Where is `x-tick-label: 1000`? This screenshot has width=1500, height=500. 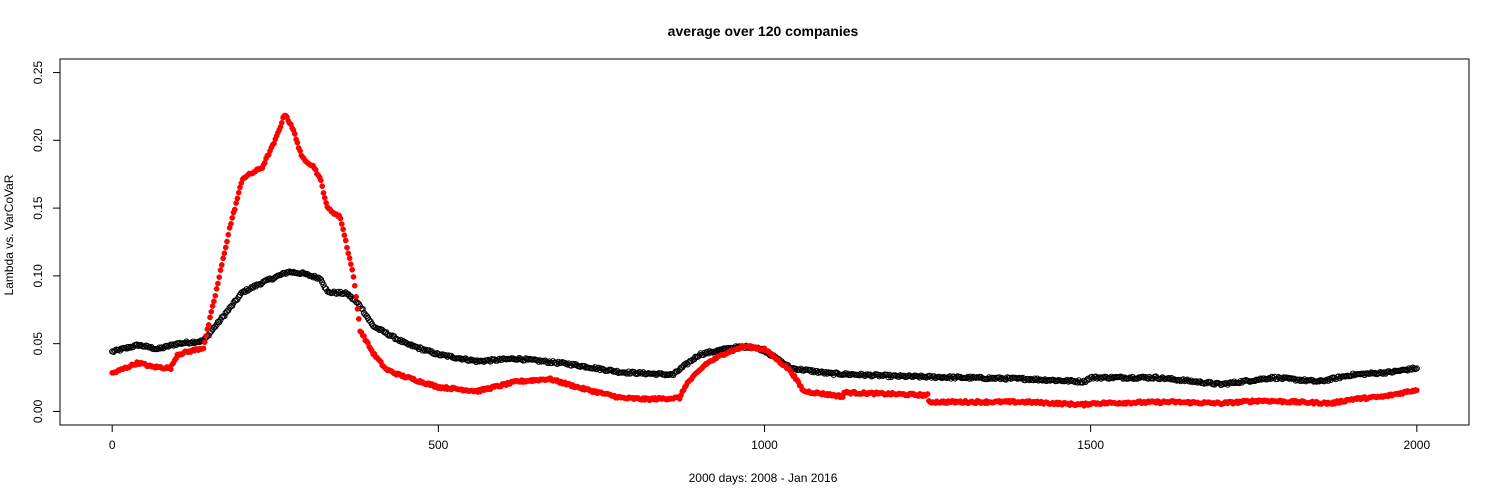 x-tick-label: 1000 is located at coordinates (764, 445).